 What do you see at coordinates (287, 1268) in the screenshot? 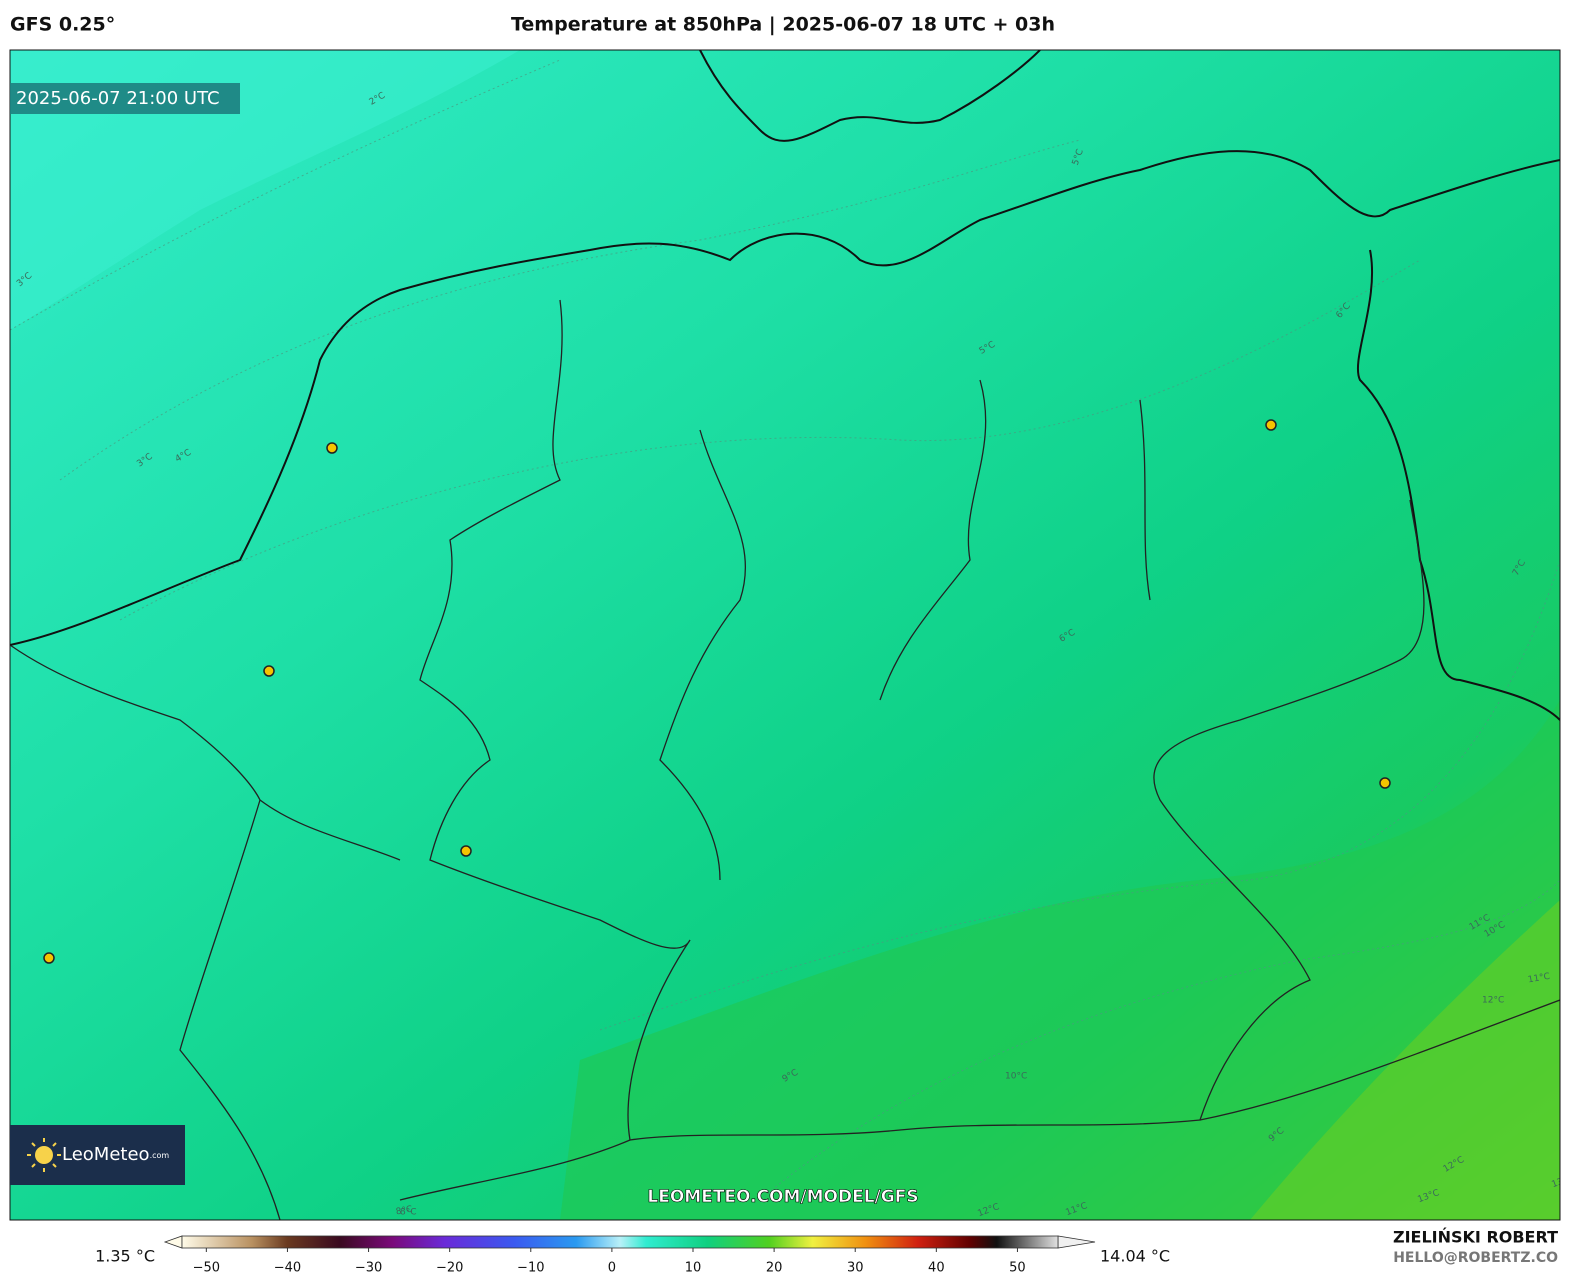
I see `colorbar-tick-label: −40` at bounding box center [287, 1268].